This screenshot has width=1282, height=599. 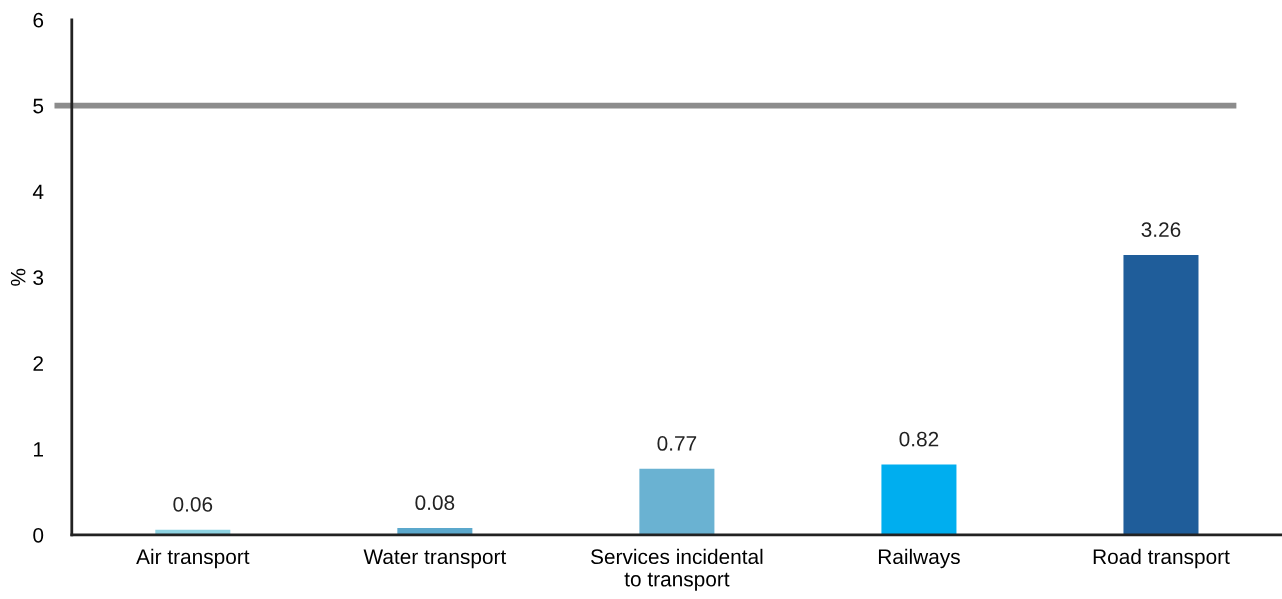 What do you see at coordinates (435, 559) in the screenshot?
I see `x-tick-label: Water transport` at bounding box center [435, 559].